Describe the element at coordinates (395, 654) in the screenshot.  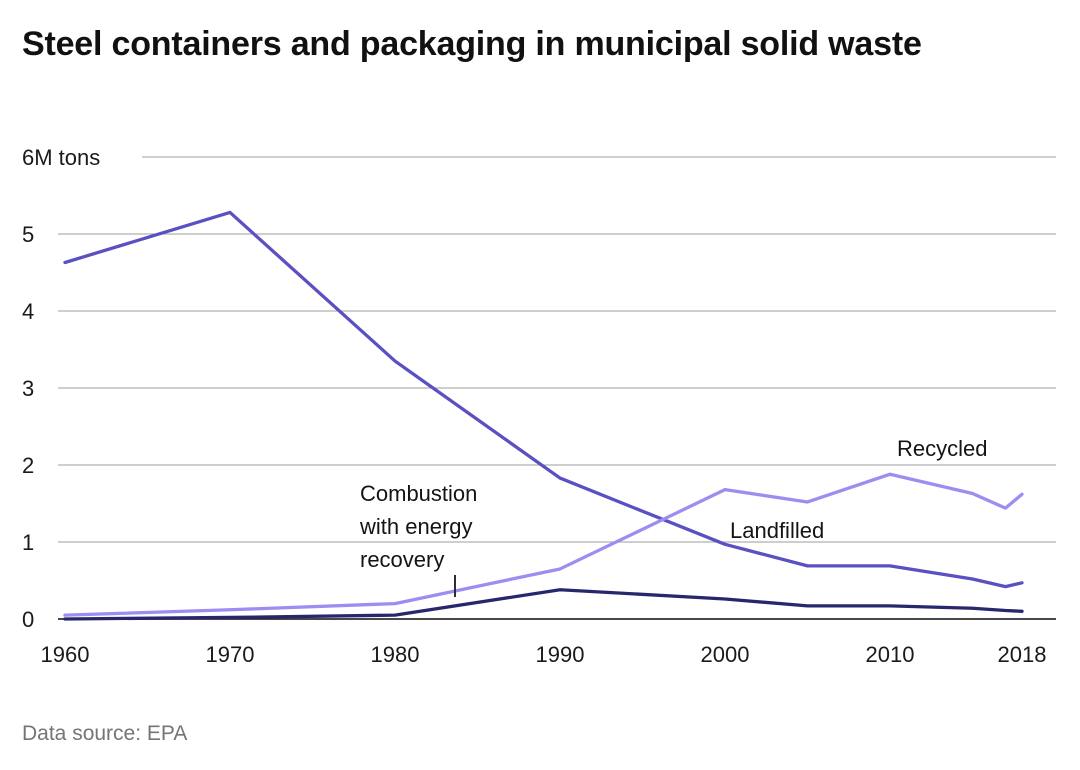
I see `x-axis-tick-label: 1980` at that location.